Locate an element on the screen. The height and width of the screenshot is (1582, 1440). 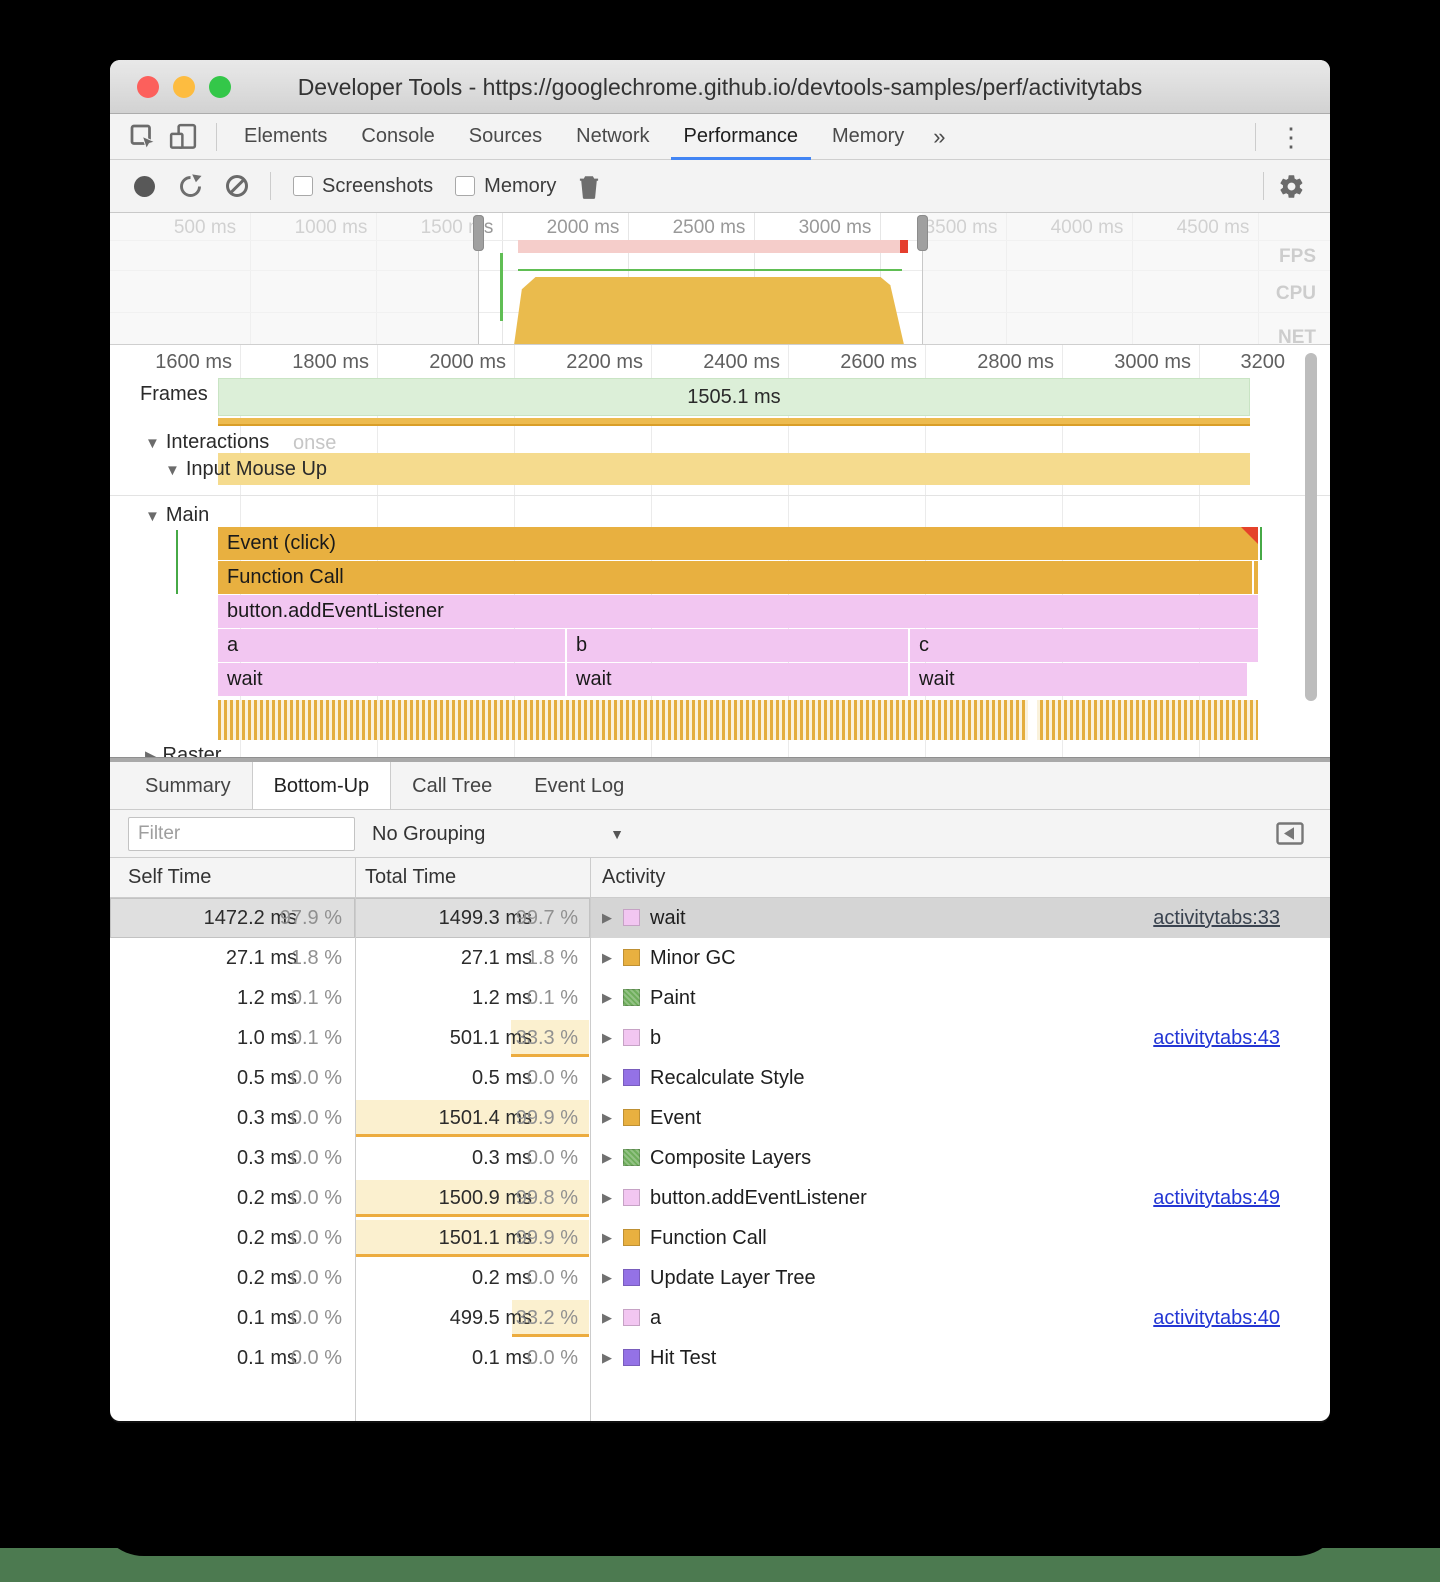
activity-label: Hit Test is located at coordinates (683, 1358).